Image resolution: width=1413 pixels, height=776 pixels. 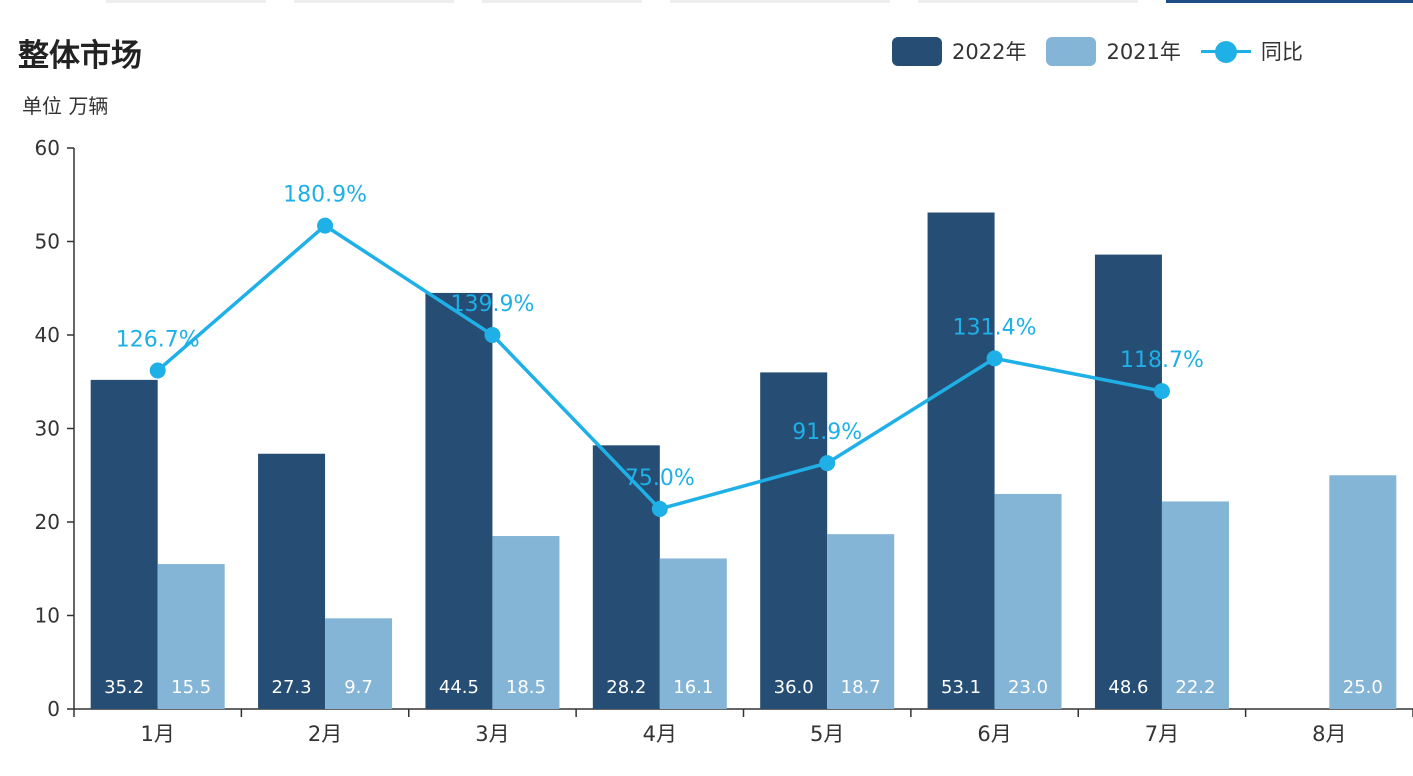 I want to click on x-tick-label: 6月, so click(x=994, y=734).